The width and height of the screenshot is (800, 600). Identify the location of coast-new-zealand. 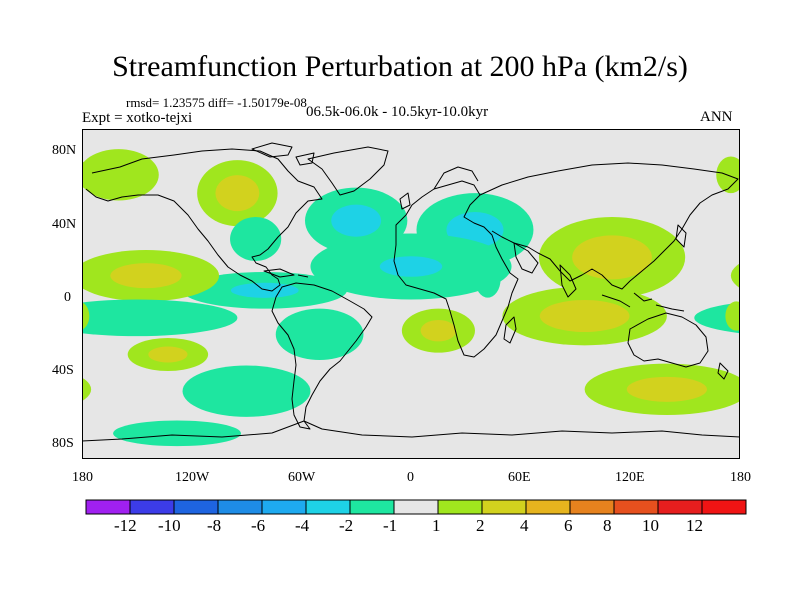
(723, 371).